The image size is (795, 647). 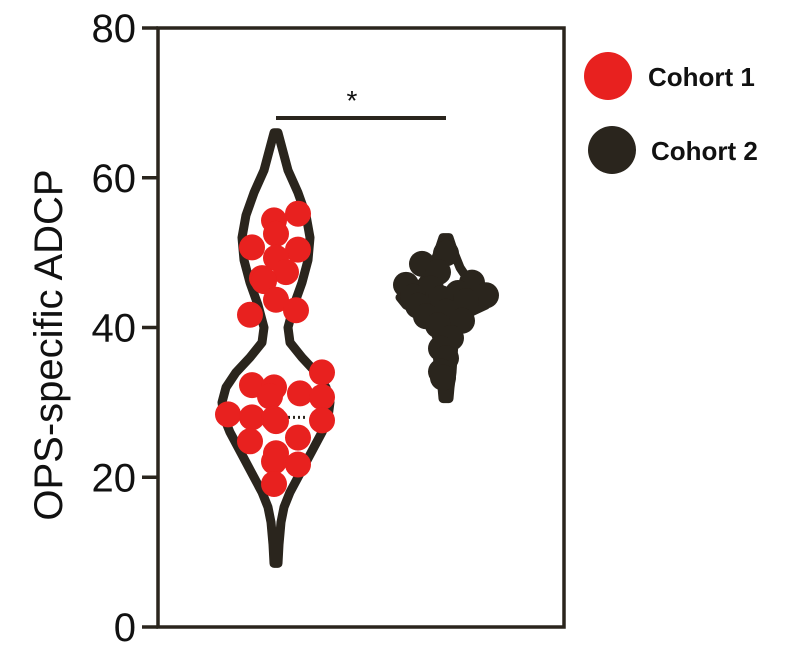 I want to click on y-tick-label-0: 0, so click(x=125, y=626).